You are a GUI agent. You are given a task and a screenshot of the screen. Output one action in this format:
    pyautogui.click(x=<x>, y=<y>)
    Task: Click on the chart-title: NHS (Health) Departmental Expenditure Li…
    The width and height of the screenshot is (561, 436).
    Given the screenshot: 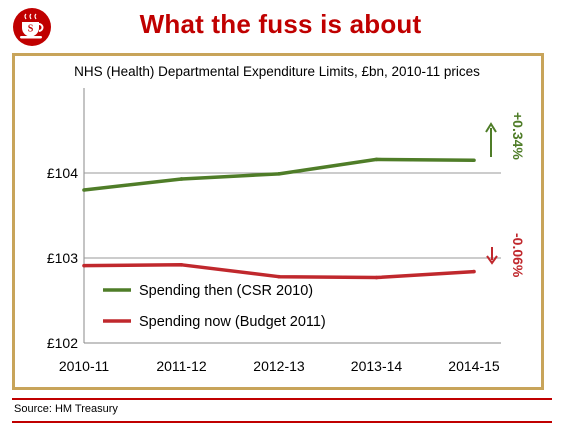 What is the action you would take?
    pyautogui.click(x=277, y=71)
    